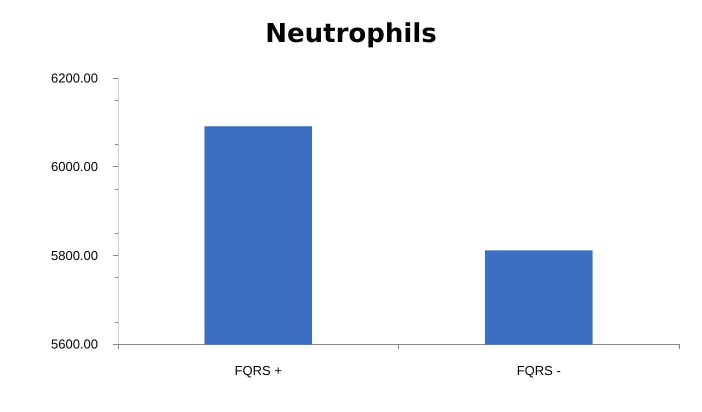 This screenshot has height=412, width=702. What do you see at coordinates (74, 344) in the screenshot?
I see `y-tick-label: 5600.00` at bounding box center [74, 344].